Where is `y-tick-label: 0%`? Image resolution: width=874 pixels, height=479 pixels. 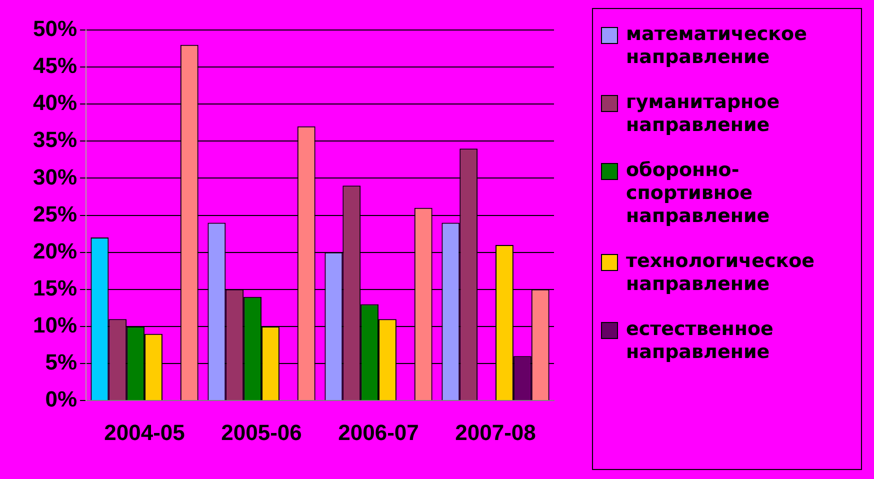 y-tick-label: 0% is located at coordinates (61, 399).